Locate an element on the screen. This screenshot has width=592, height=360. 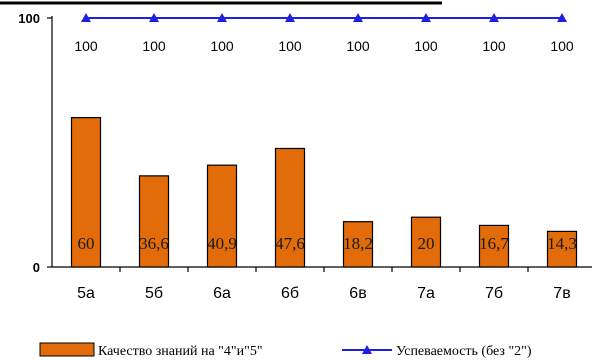
legend-bar-swatch is located at coordinates (67, 349).